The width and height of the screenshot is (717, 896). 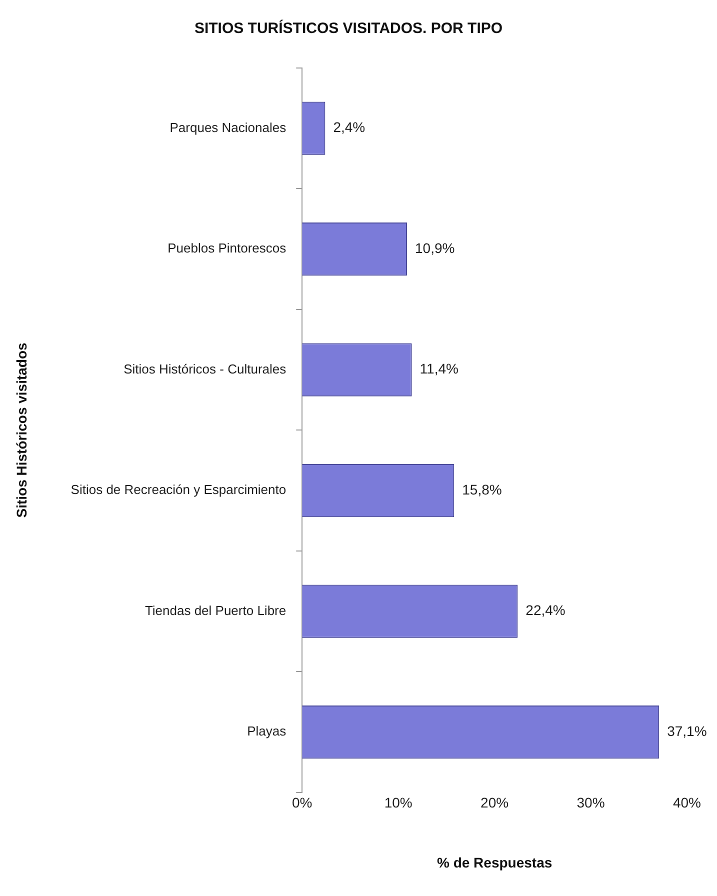 What do you see at coordinates (398, 802) in the screenshot?
I see `x-tick-label: 10%` at bounding box center [398, 802].